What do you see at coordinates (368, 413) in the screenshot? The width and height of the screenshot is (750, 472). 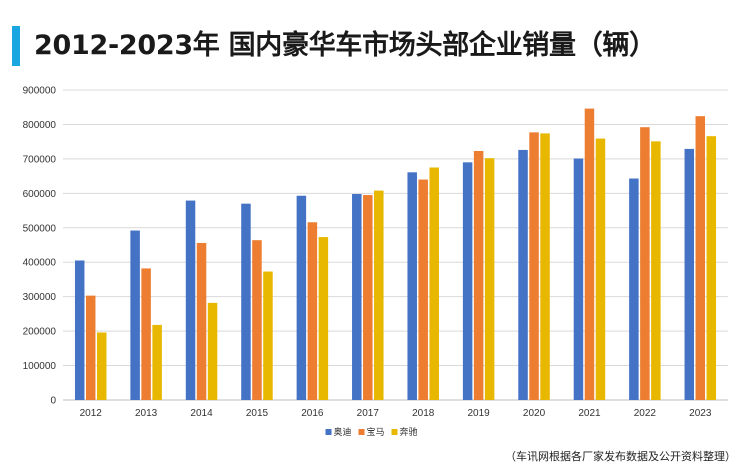 I see `x-tick-label: 2017` at bounding box center [368, 413].